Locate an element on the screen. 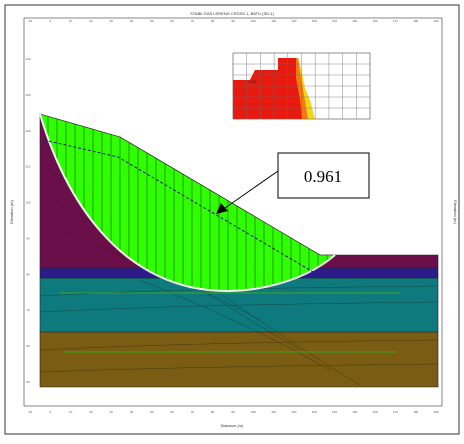  fos-callout: 0.961 is located at coordinates (293, 183).